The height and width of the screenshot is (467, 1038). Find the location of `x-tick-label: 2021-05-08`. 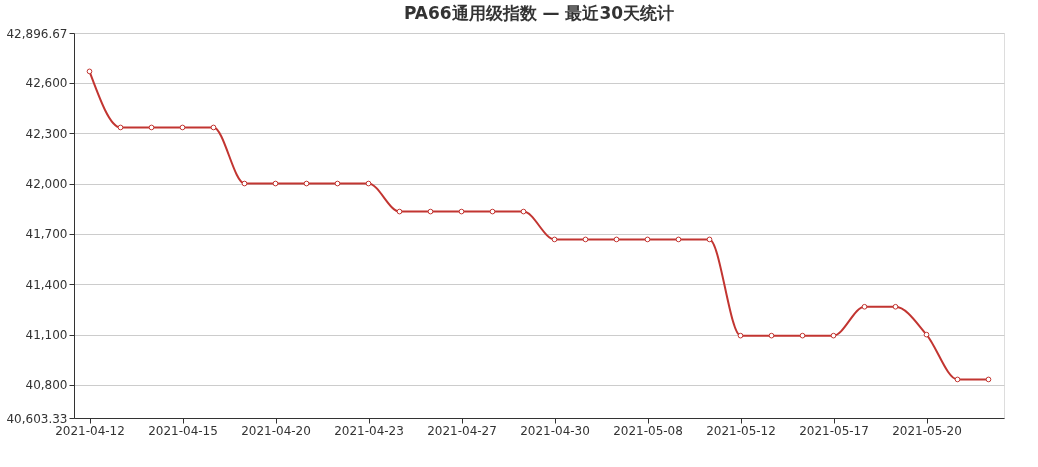

x-tick-label: 2021-05-08 is located at coordinates (648, 430).